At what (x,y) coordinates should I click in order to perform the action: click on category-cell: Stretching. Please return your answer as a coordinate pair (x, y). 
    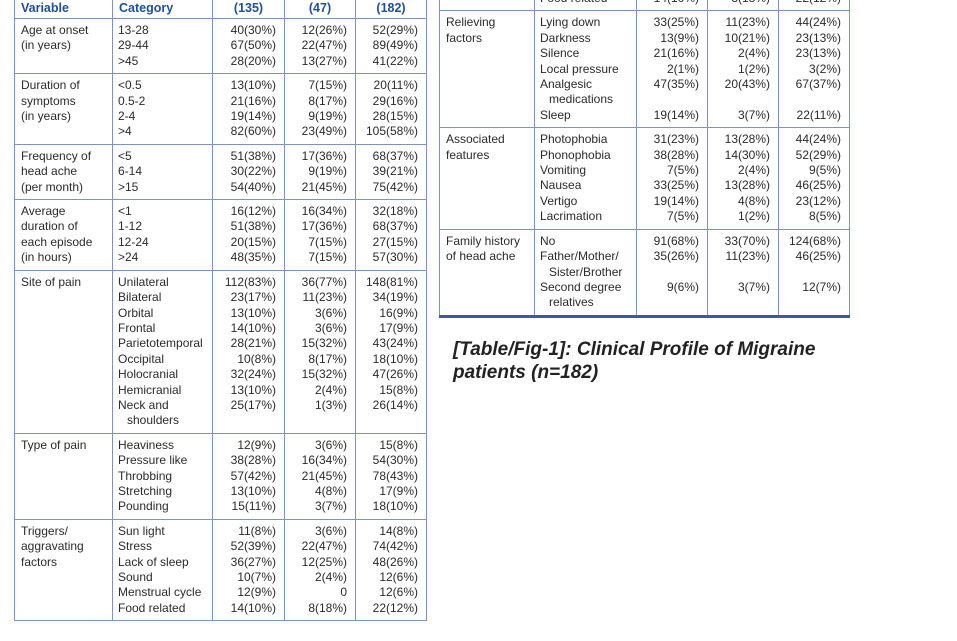
    Looking at the image, I should click on (162, 491).